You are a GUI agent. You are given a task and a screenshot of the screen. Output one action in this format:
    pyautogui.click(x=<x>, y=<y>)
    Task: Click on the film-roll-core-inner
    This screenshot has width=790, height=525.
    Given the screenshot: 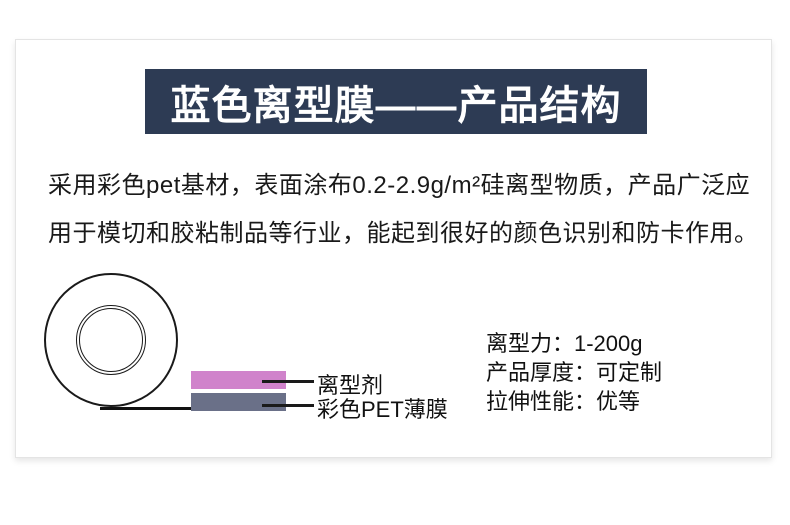 What is the action you would take?
    pyautogui.click(x=111, y=340)
    